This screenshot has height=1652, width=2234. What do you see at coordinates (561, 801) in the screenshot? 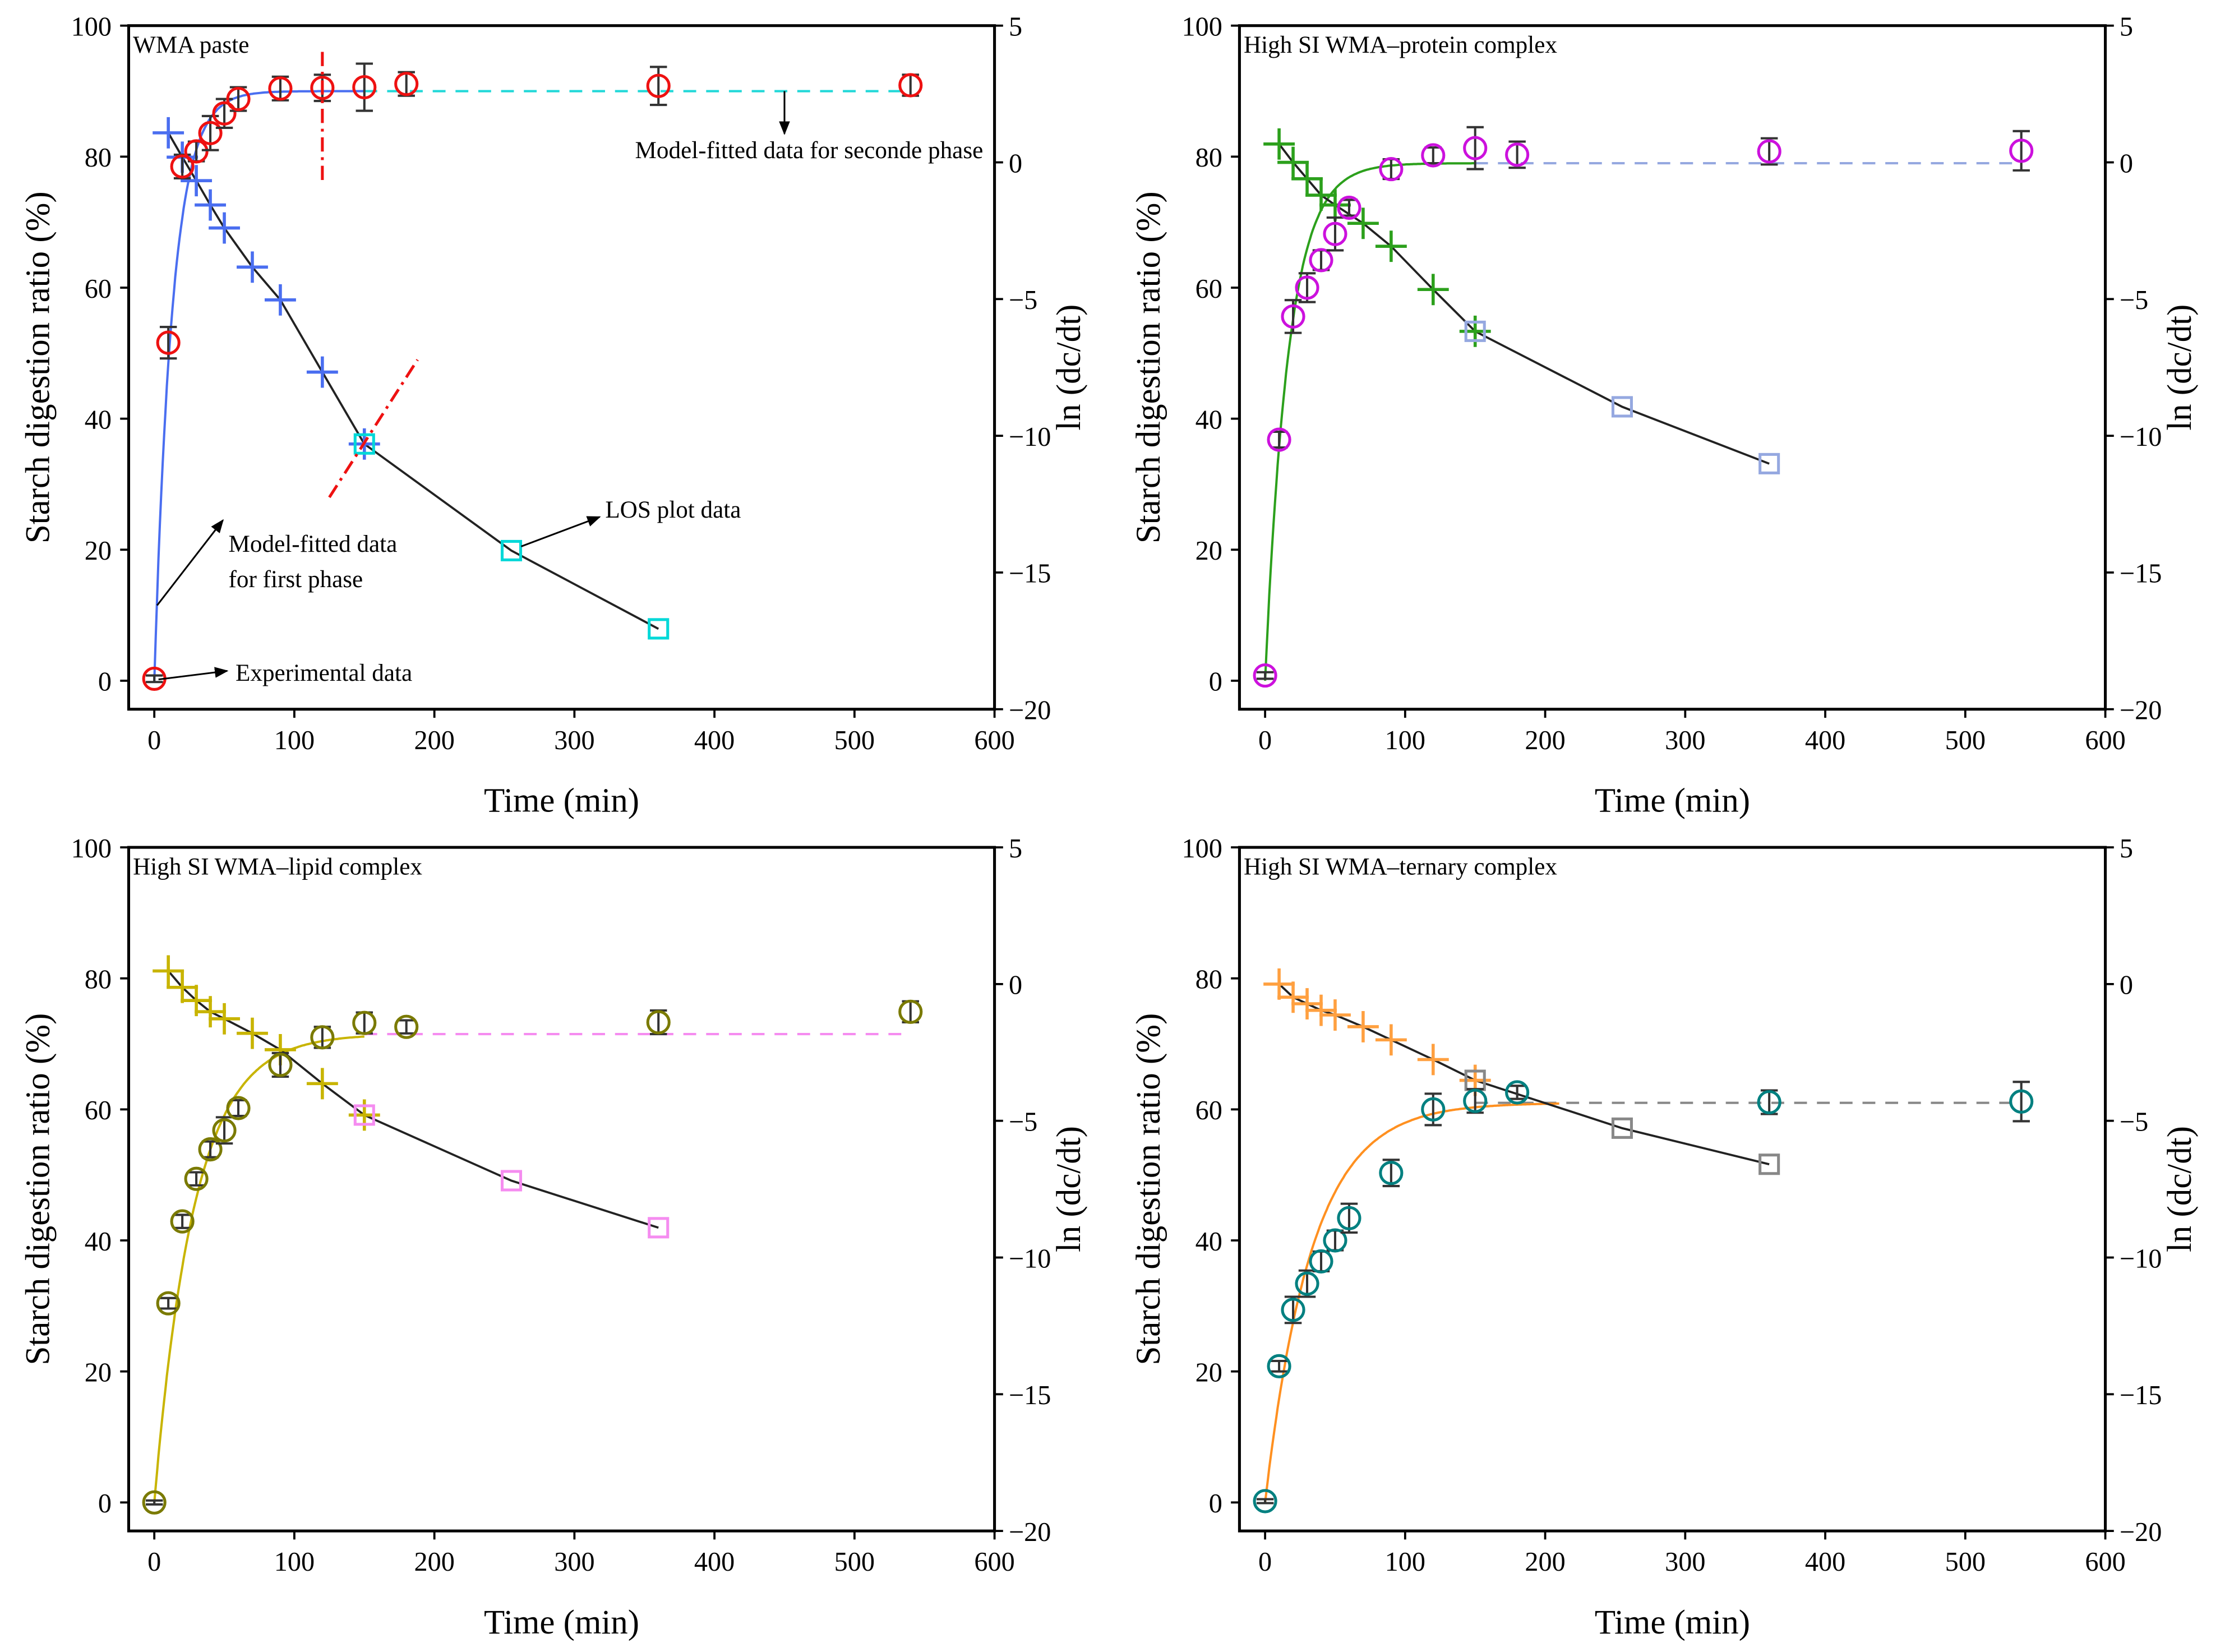
I see `x-axis-title: Time (min)` at bounding box center [561, 801].